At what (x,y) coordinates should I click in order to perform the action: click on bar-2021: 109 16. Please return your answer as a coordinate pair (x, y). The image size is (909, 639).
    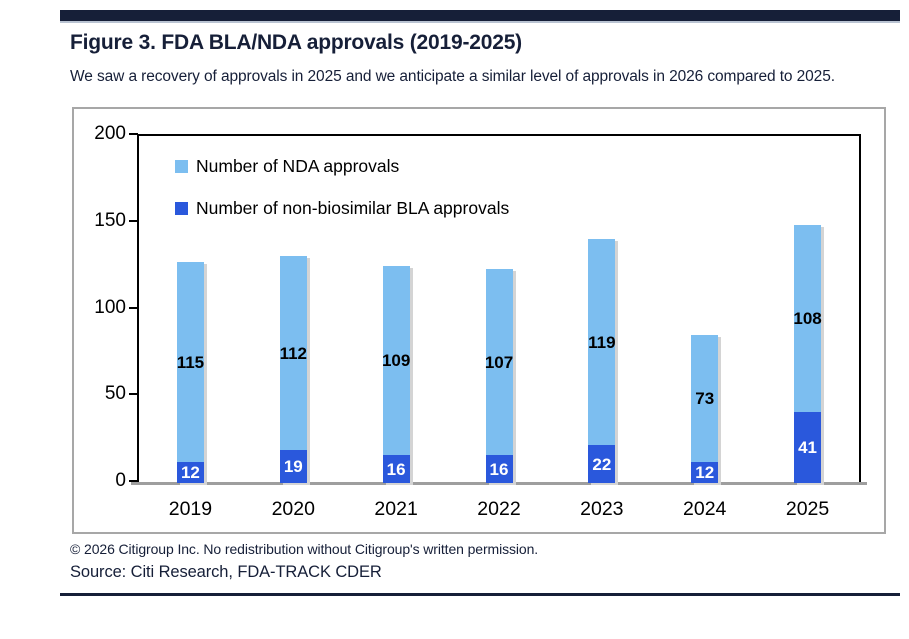
    Looking at the image, I should click on (396, 374).